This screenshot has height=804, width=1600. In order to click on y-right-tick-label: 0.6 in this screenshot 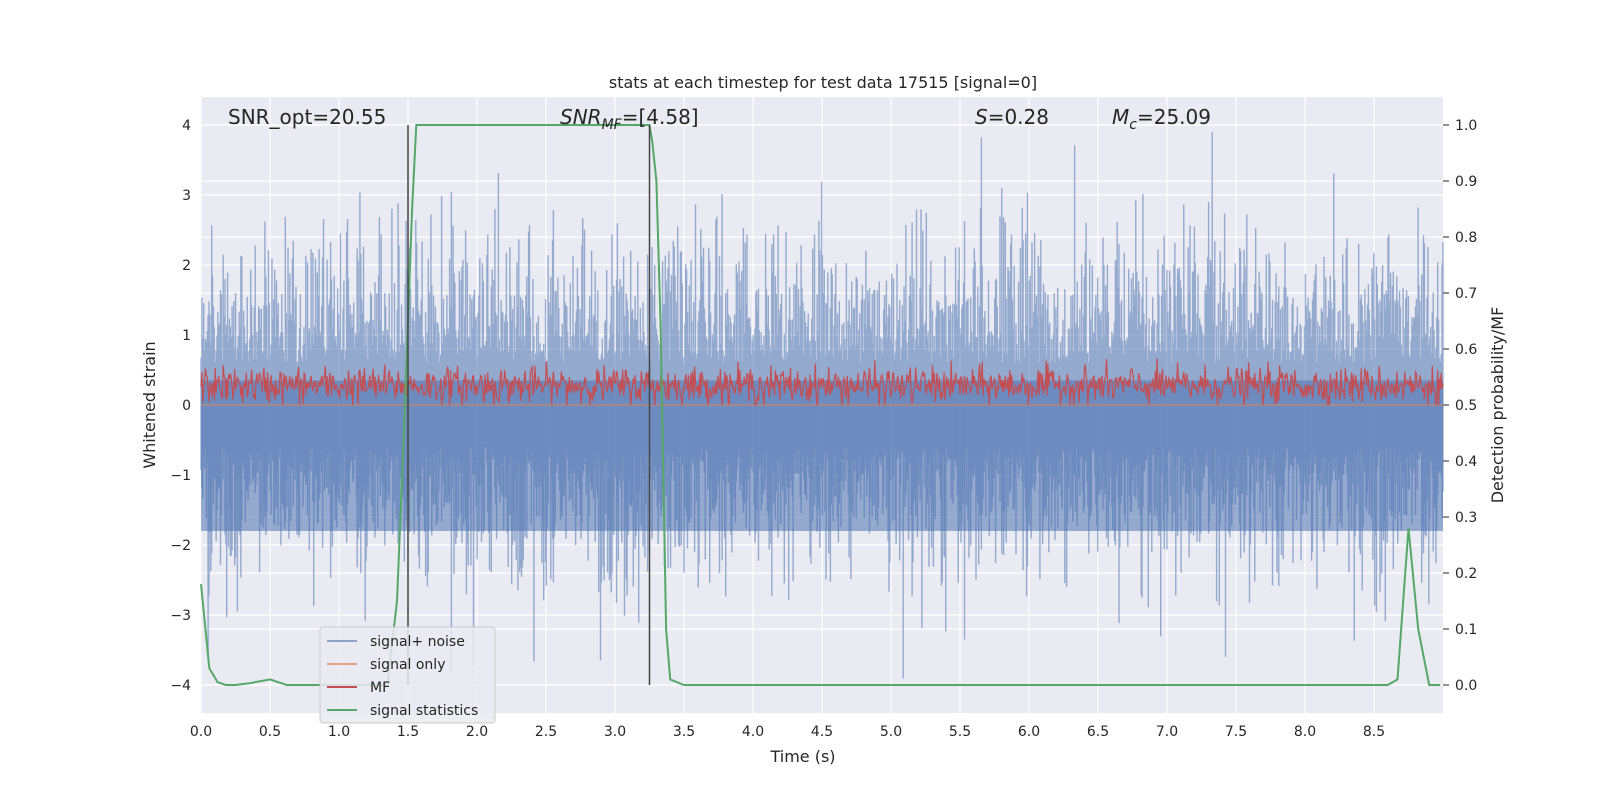, I will do `click(1466, 350)`.